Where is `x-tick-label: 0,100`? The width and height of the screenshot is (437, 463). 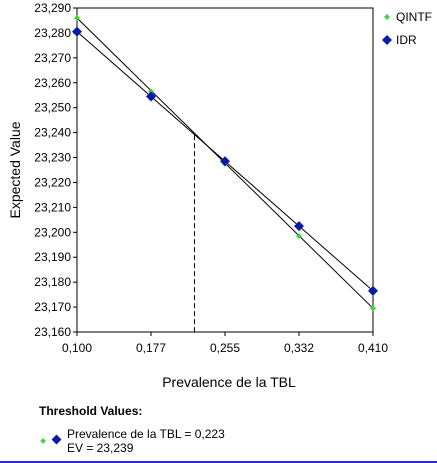 x-tick-label: 0,100 is located at coordinates (77, 348).